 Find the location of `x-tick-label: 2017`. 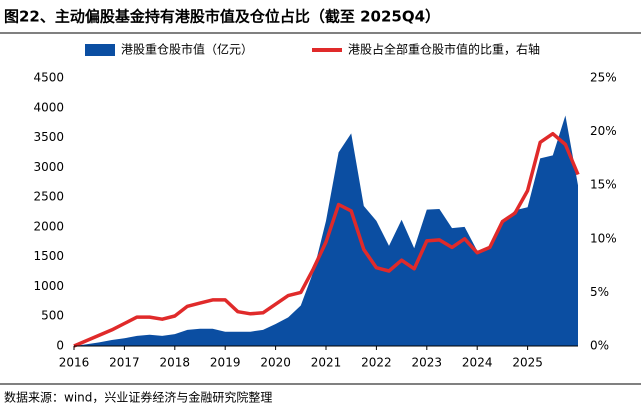

x-tick-label: 2017 is located at coordinates (124, 363).